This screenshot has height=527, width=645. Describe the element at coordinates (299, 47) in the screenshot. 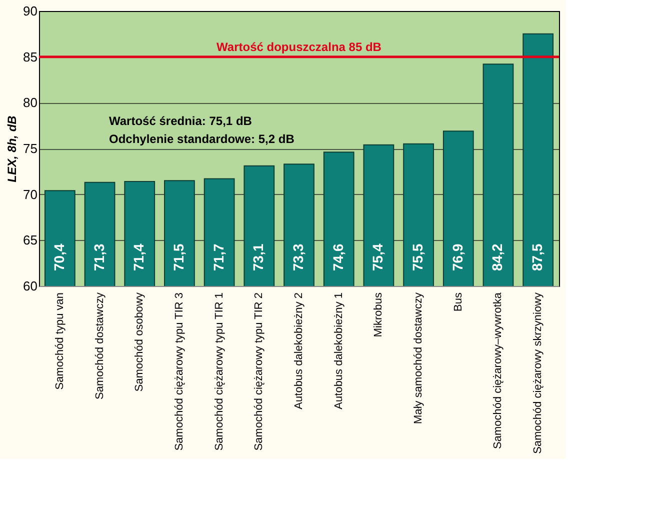

I see `ref-line-label: Wartość dopuszczalna 85 dB` at that location.